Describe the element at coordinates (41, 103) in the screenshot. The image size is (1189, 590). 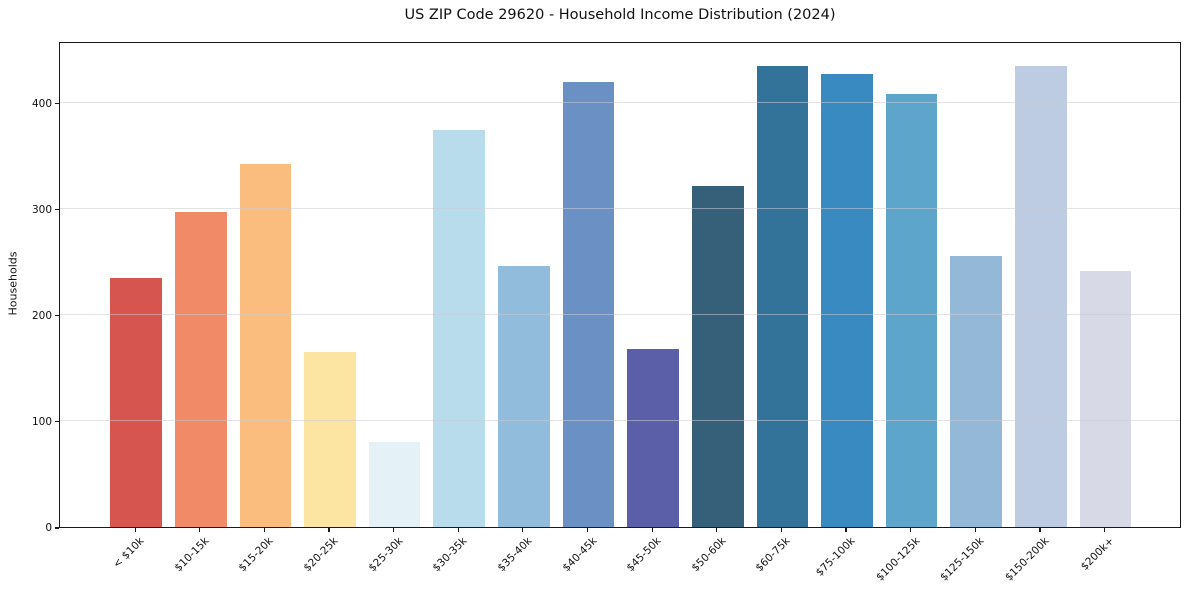
I see `y-tick-label: 400` at that location.